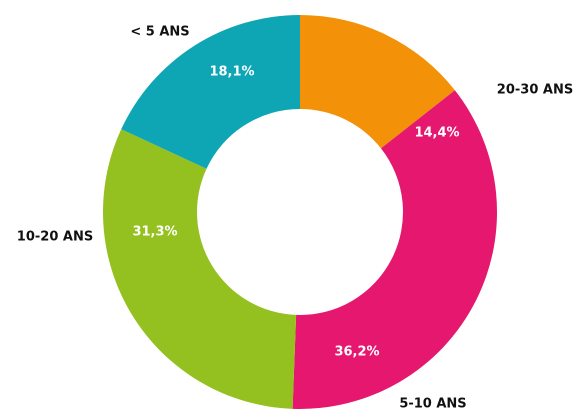 This screenshot has height=415, width=575. What do you see at coordinates (436, 133) in the screenshot?
I see `value-label: 14,4%` at bounding box center [436, 133].